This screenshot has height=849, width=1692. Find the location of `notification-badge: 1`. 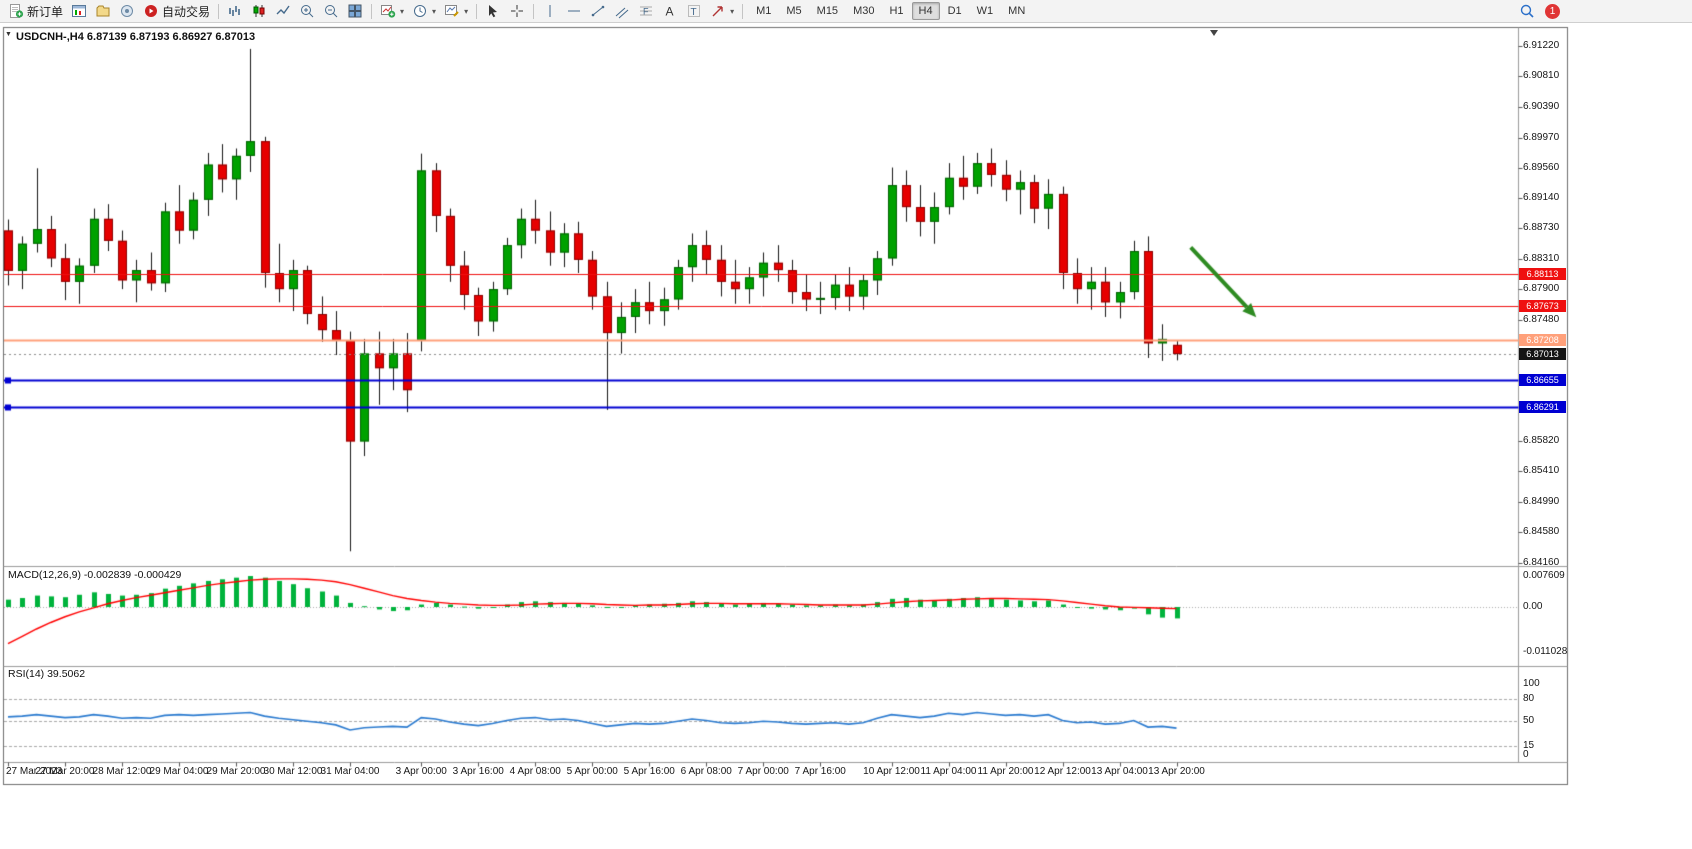

notification-badge: 1 is located at coordinates (1552, 11).